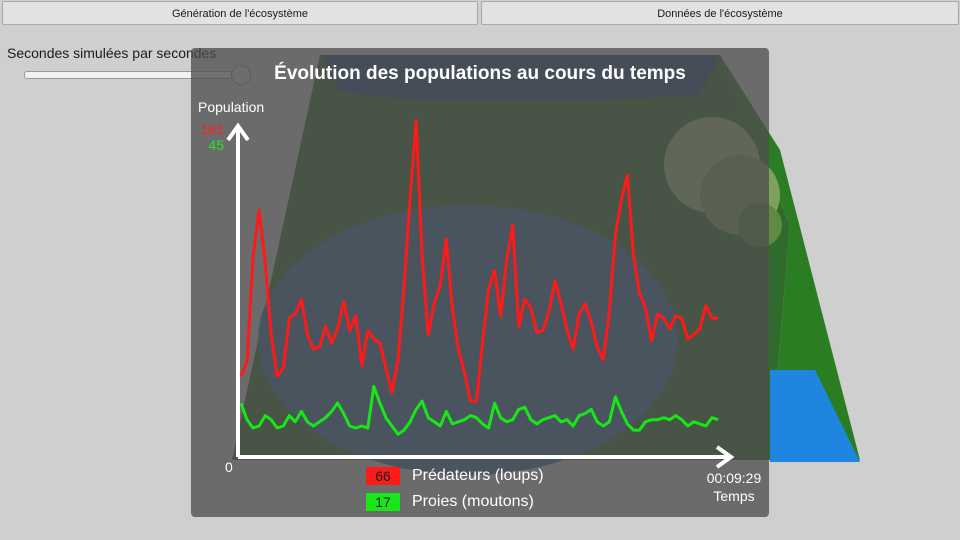 The height and width of the screenshot is (540, 960). I want to click on legend-swatch-predators: 66, so click(383, 476).